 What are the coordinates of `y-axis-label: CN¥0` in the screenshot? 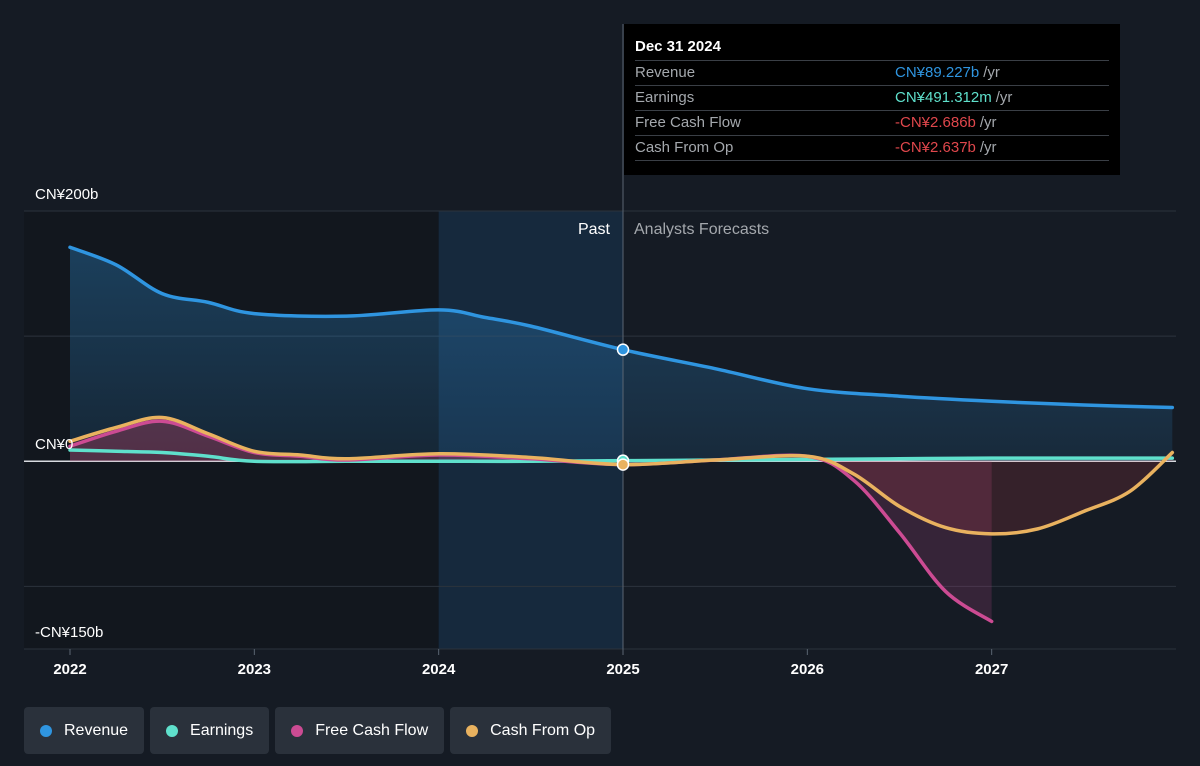 It's located at (54, 444).